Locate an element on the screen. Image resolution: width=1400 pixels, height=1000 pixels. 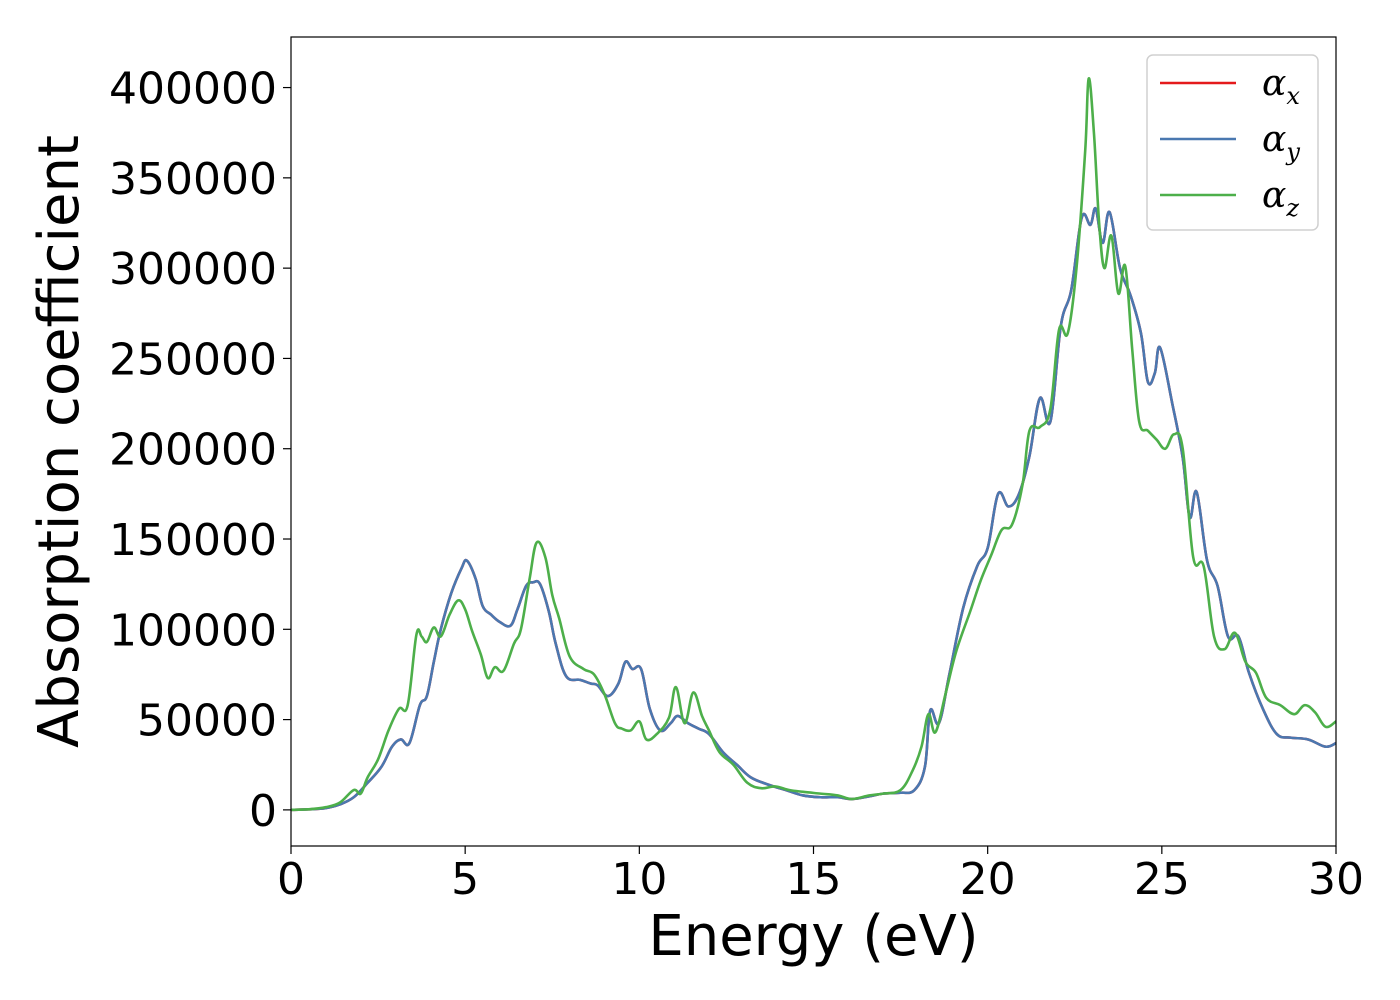
y-tick-label: 50000 is located at coordinates (207, 721).